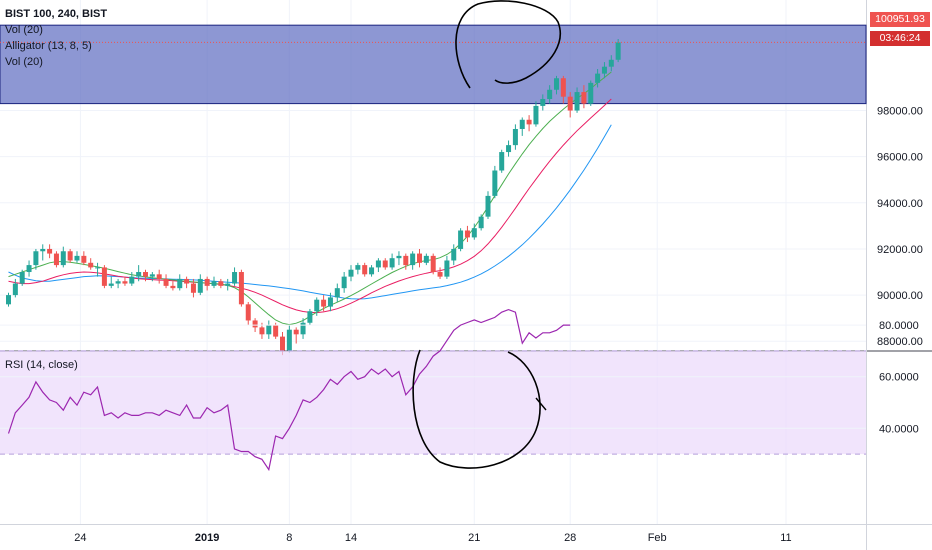 This screenshot has height=550, width=932. I want to click on price-tick-label: 88000.00, so click(900, 342).